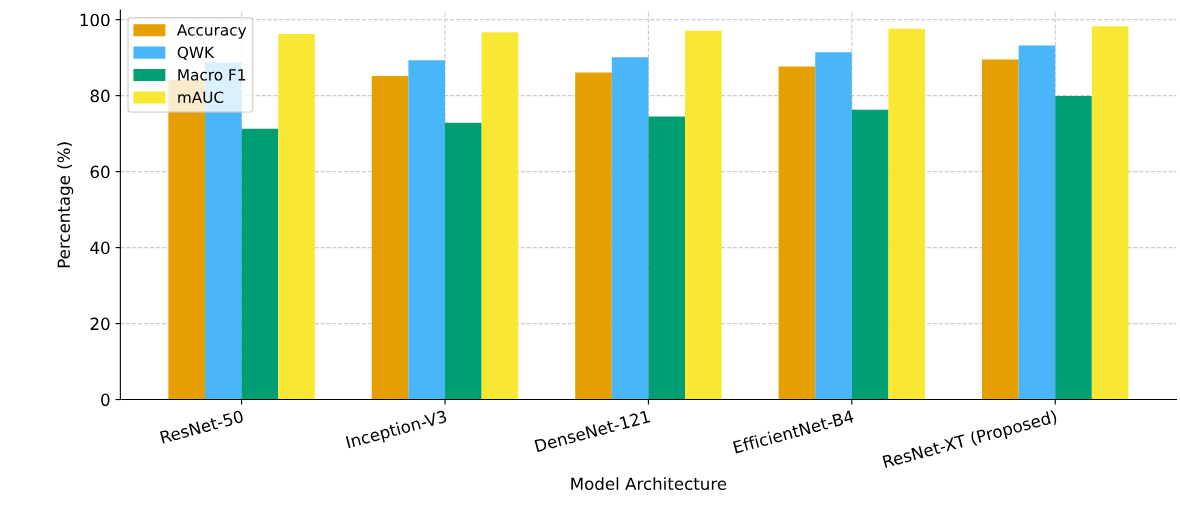 The width and height of the screenshot is (1180, 509). Describe the element at coordinates (100, 248) in the screenshot. I see `y-tick-label: 40` at that location.